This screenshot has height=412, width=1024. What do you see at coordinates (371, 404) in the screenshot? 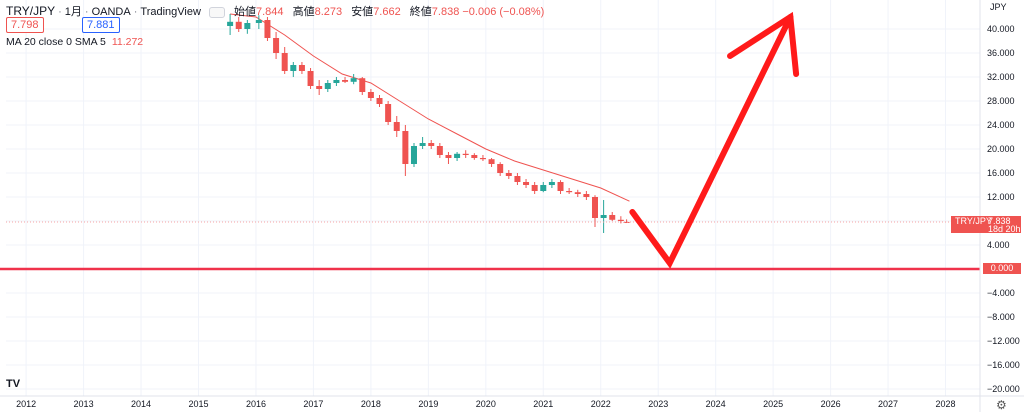
I see `x-tick-label: 2018` at bounding box center [371, 404].